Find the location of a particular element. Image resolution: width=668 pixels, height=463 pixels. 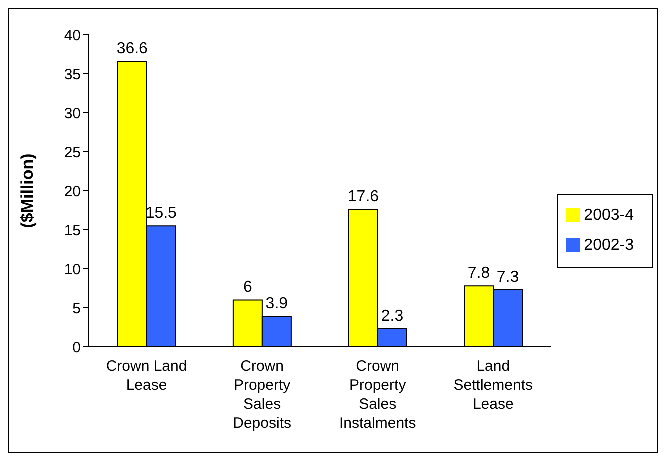

x-tick-label: Crown Property Sales Deposits is located at coordinates (262, 395).